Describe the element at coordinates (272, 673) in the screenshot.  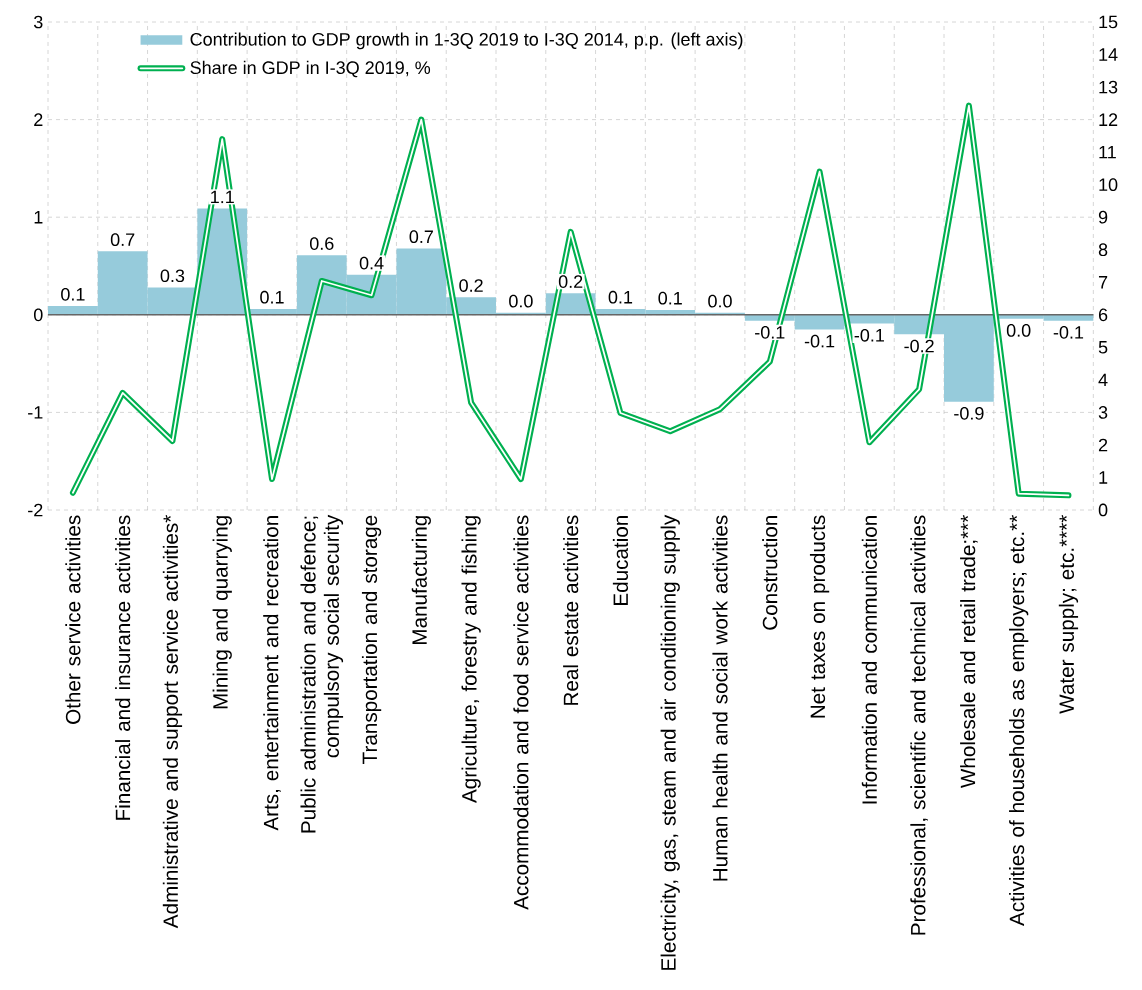
I see `x-tick-label: Arts, entertainment and recreation` at that location.